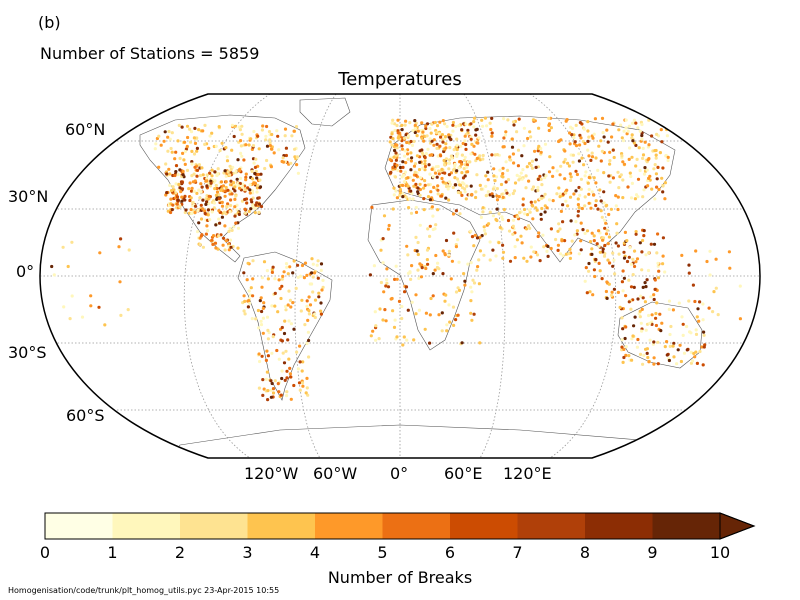 The width and height of the screenshot is (800, 600). Describe the element at coordinates (652, 552) in the screenshot. I see `colorbar-tick-label: 9` at that location.